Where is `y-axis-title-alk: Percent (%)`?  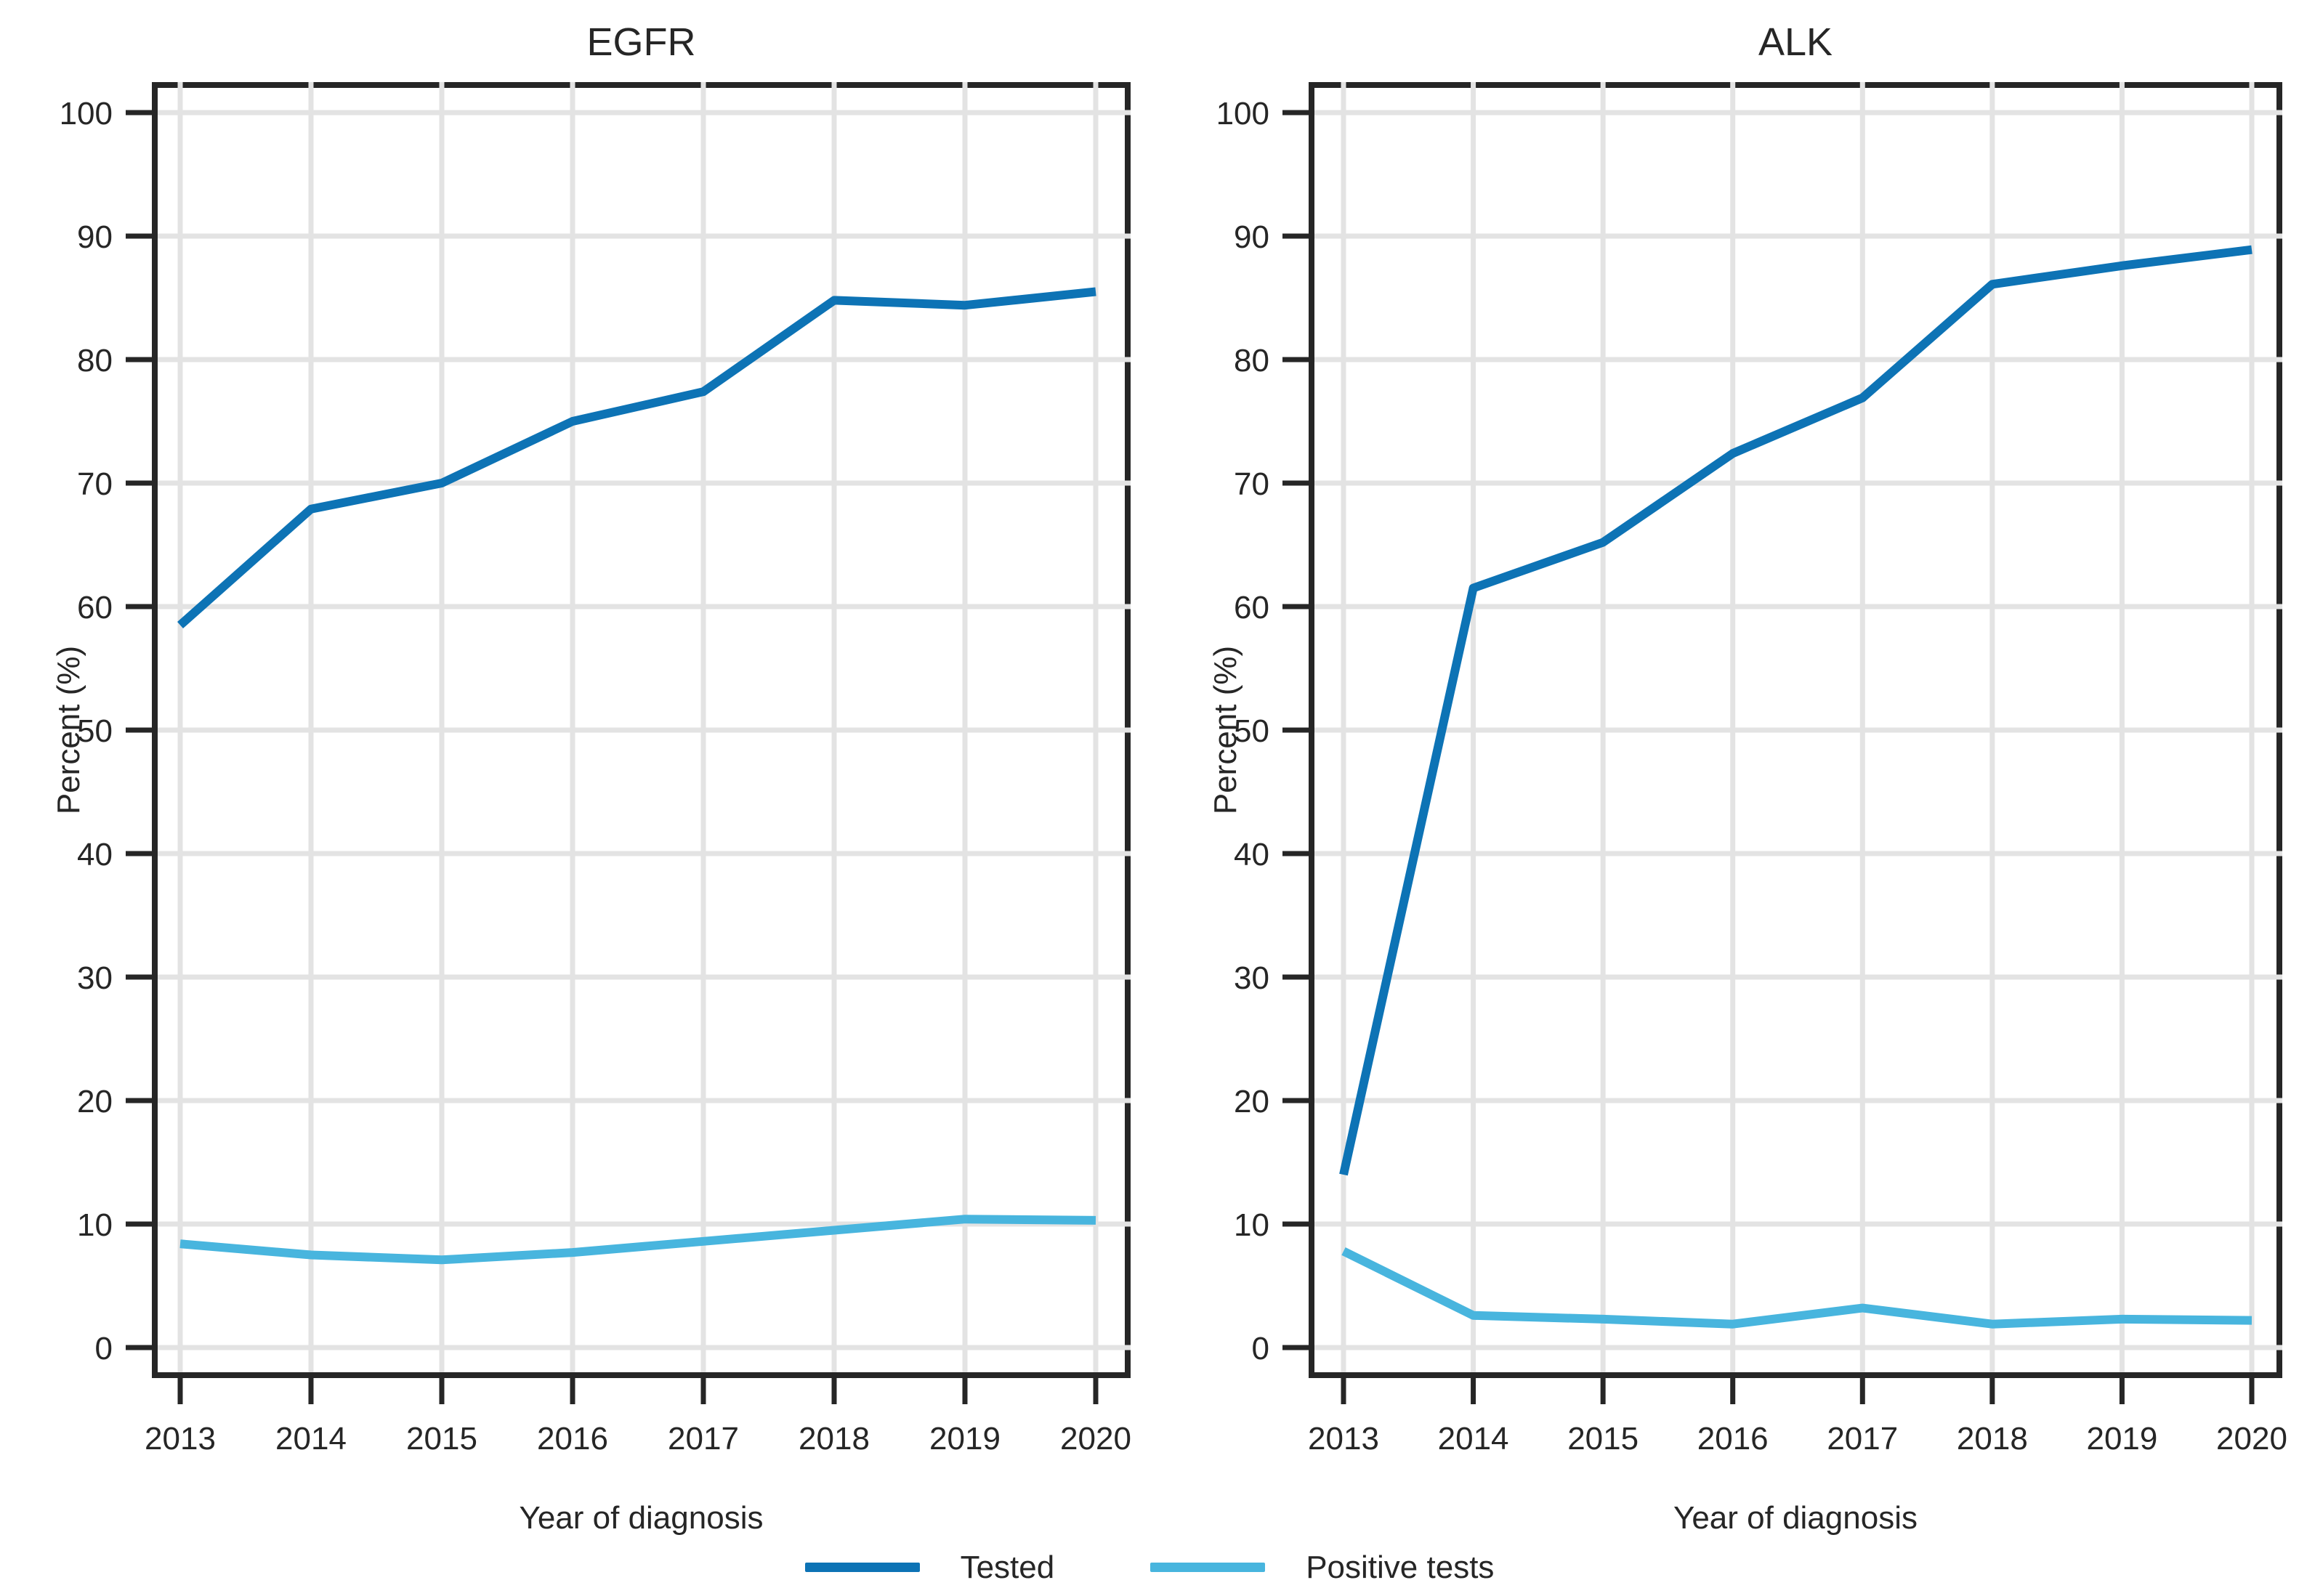 y-axis-title-alk: Percent (%) is located at coordinates (1225, 730).